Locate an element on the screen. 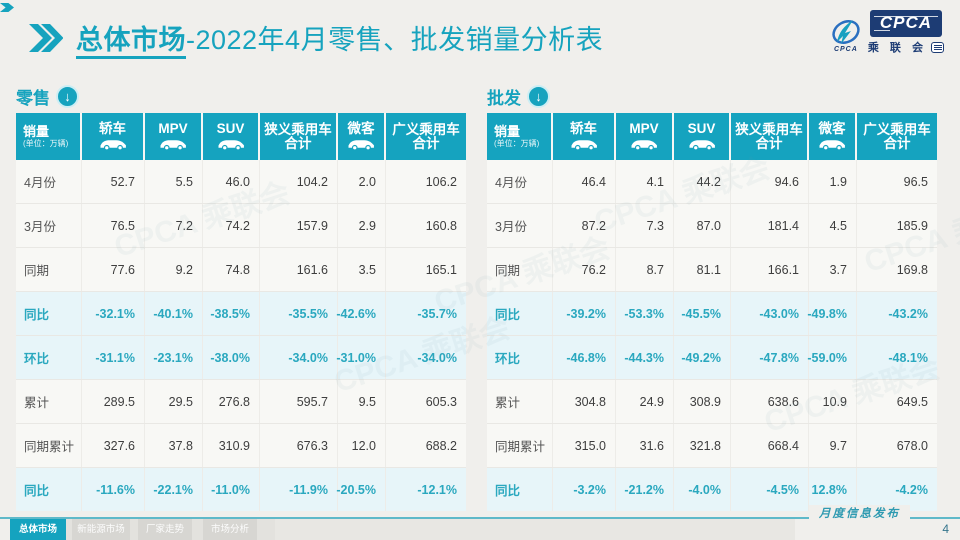 Image resolution: width=960 pixels, height=540 pixels. table-cell: -4.5% is located at coordinates (770, 489).